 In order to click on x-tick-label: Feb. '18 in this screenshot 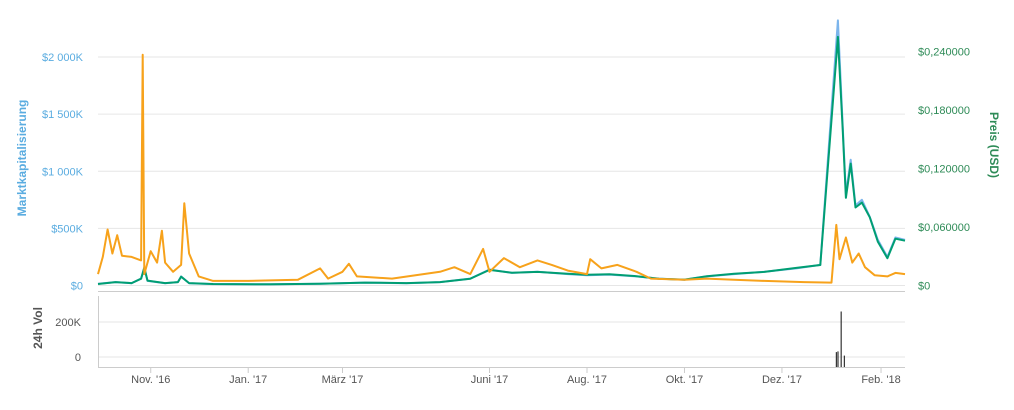, I will do `click(880, 380)`.